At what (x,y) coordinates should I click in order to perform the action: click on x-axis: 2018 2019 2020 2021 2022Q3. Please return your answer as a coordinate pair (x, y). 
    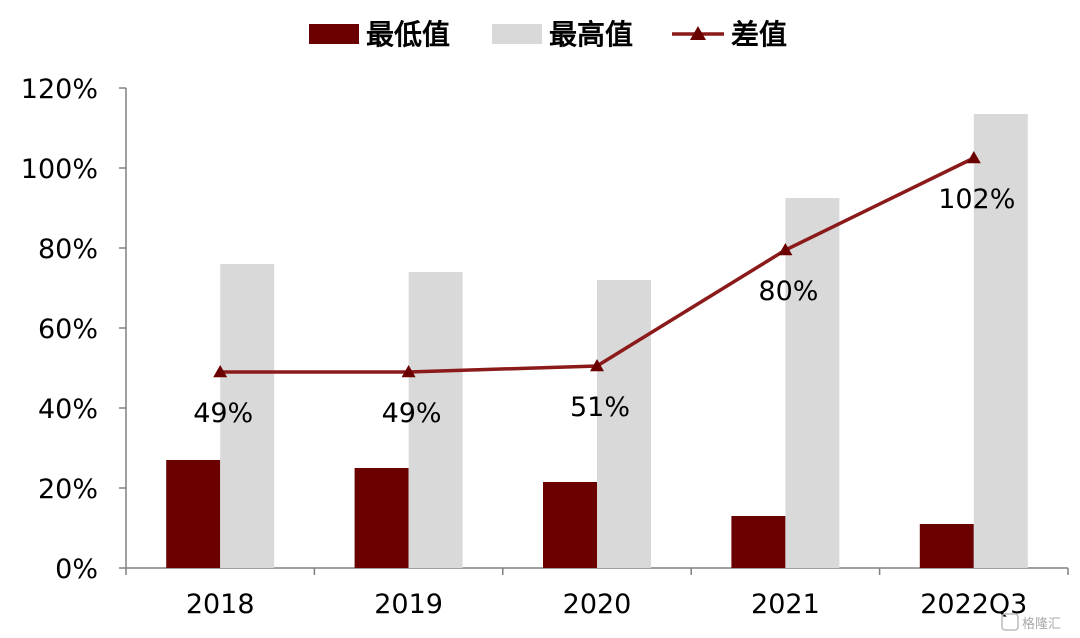
    Looking at the image, I should click on (597, 593).